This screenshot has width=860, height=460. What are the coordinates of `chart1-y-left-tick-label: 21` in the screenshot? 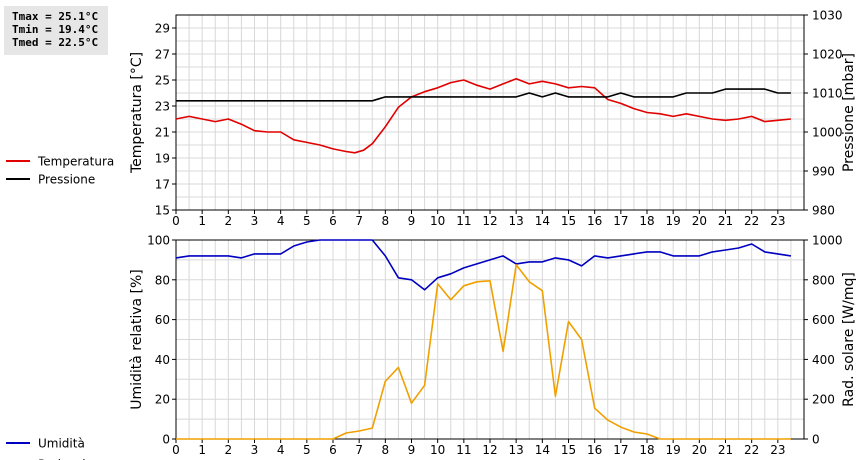 It's located at (162, 133).